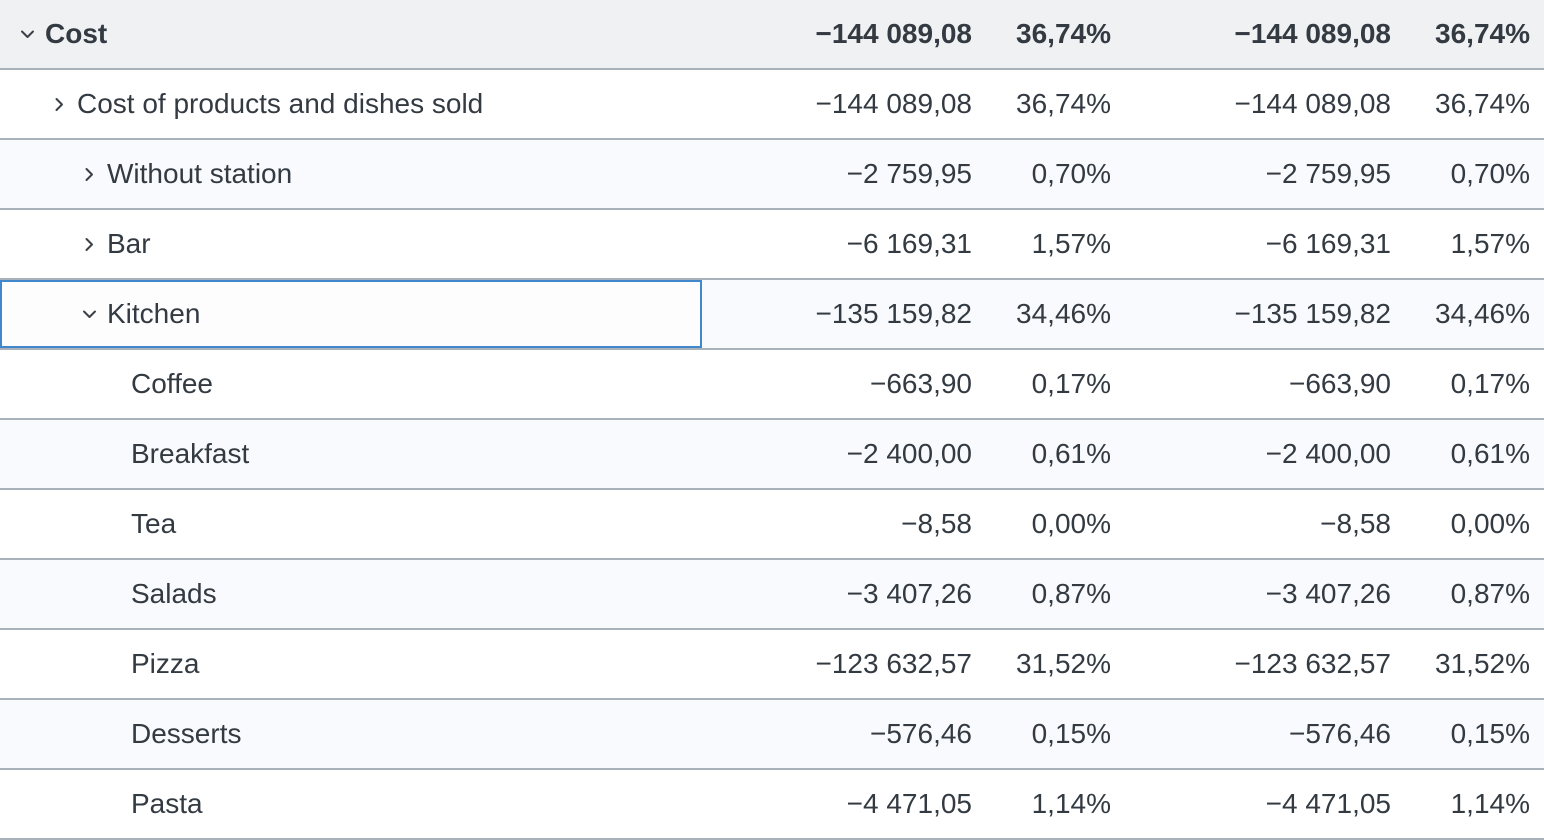  Describe the element at coordinates (909, 173) in the screenshot. I see `cost-value-cell-1: −2 759,95` at that location.